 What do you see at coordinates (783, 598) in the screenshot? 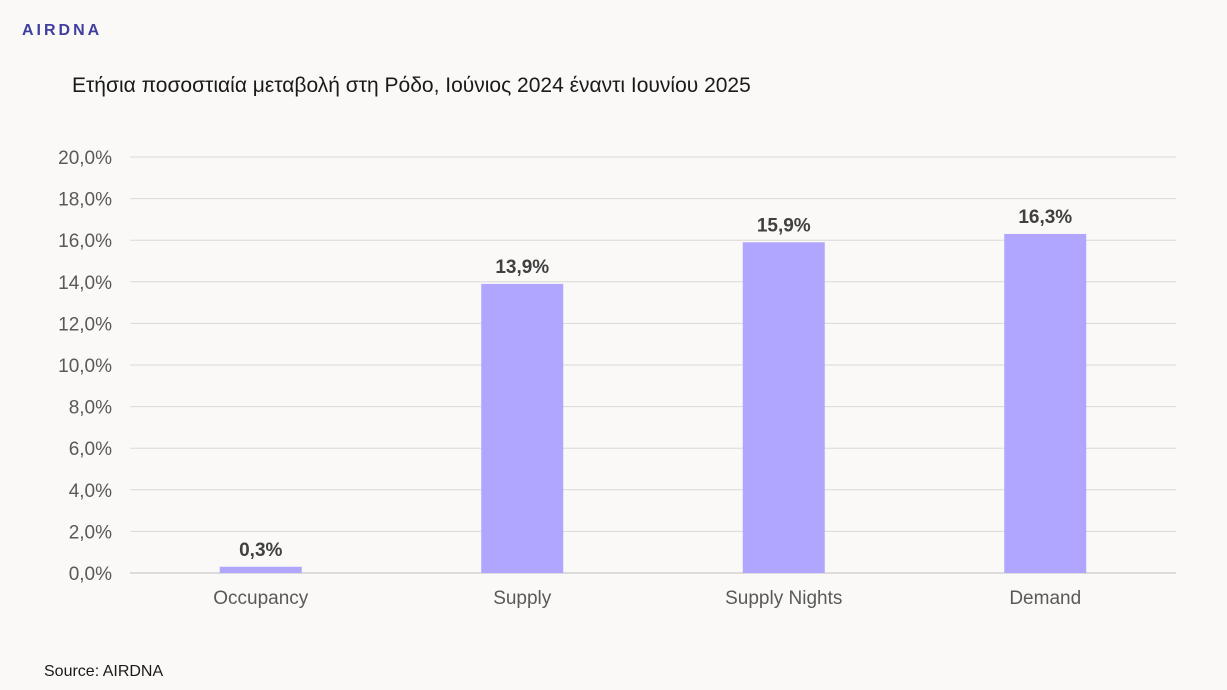
I see `x-category-label: Supply Nights` at bounding box center [783, 598].